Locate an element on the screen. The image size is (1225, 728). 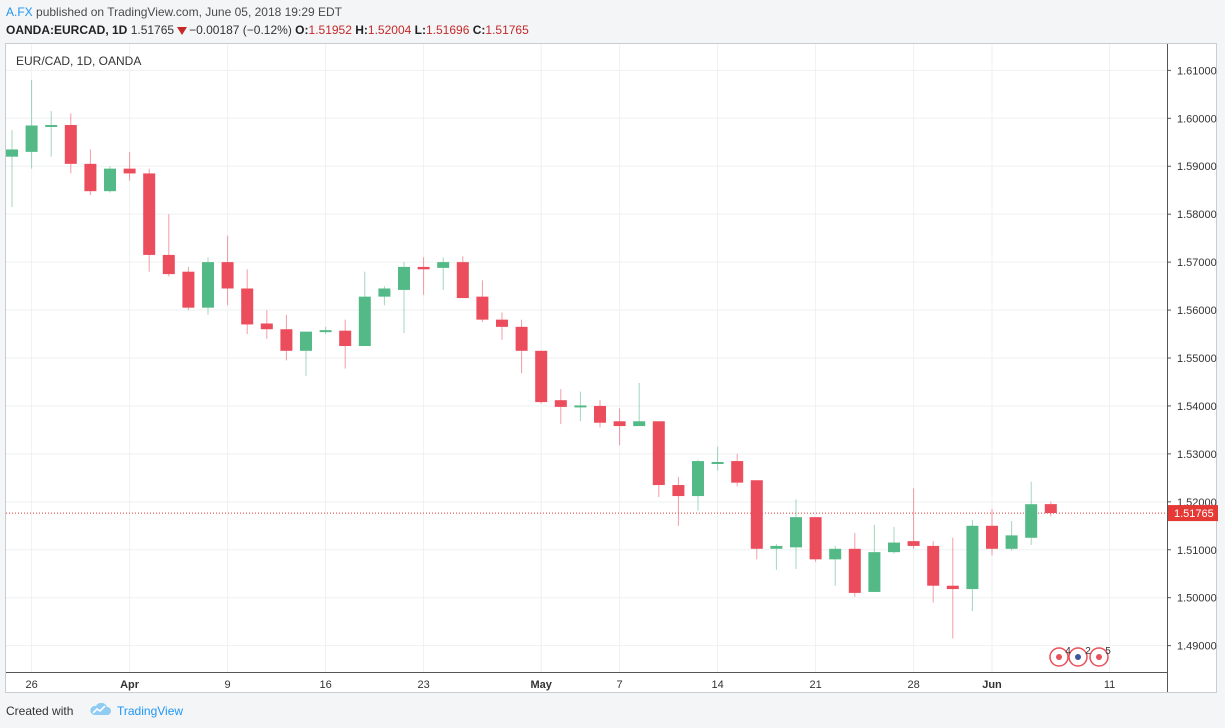
current-price-tag is located at coordinates (1193, 513).